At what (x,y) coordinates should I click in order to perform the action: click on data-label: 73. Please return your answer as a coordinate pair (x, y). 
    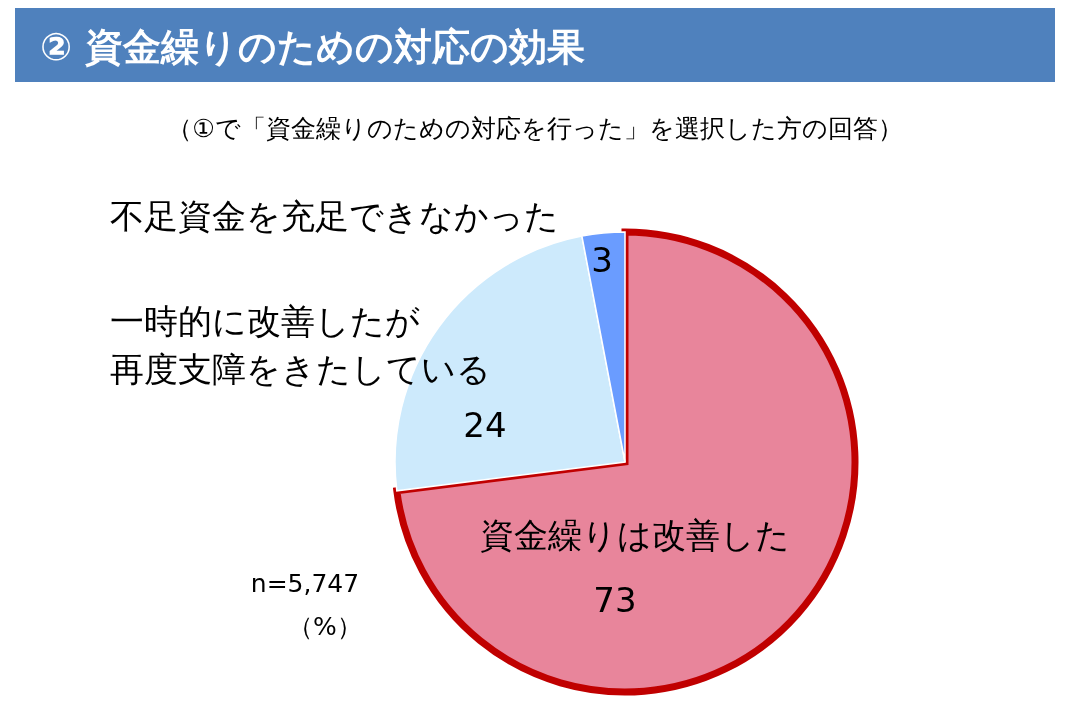
    Looking at the image, I should click on (615, 600).